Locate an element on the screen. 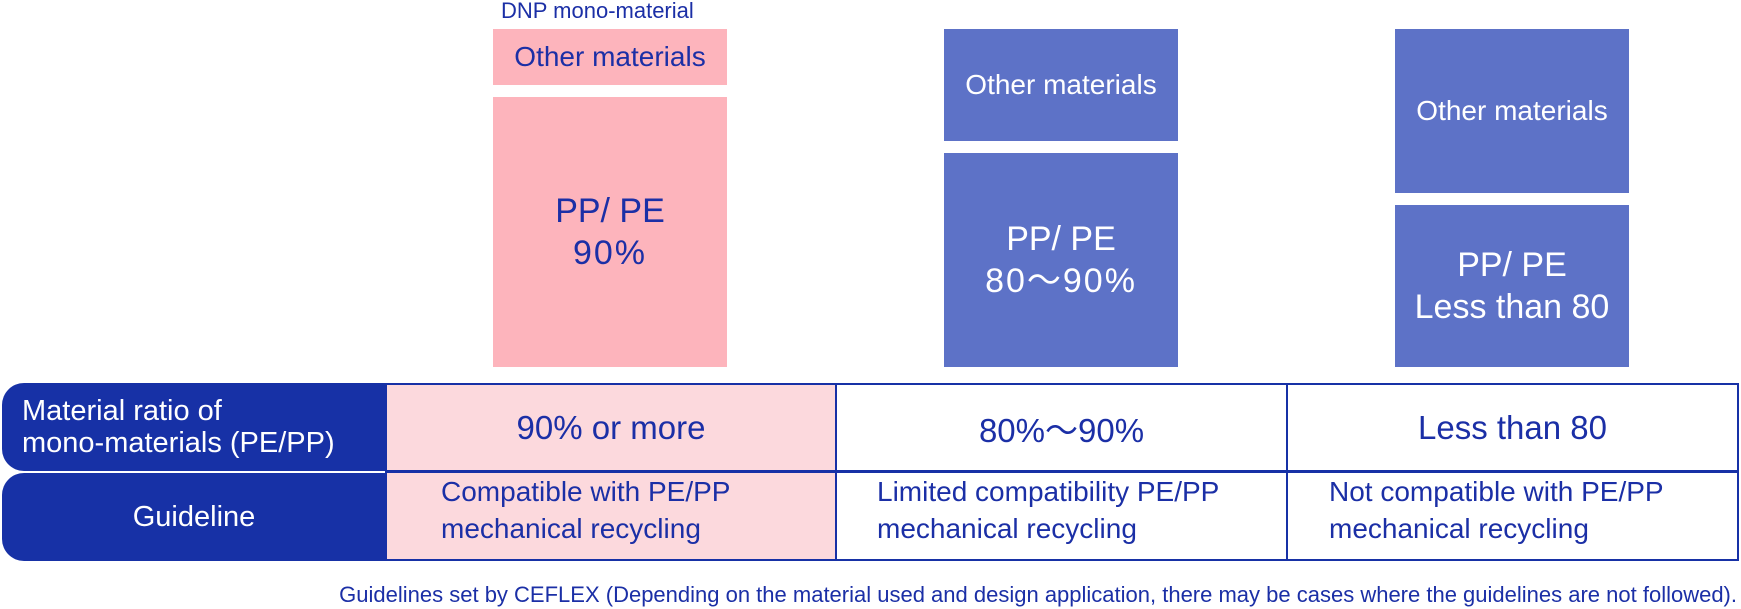 The image size is (1741, 609). ratio-cell-col1: 90% or more is located at coordinates (611, 427).